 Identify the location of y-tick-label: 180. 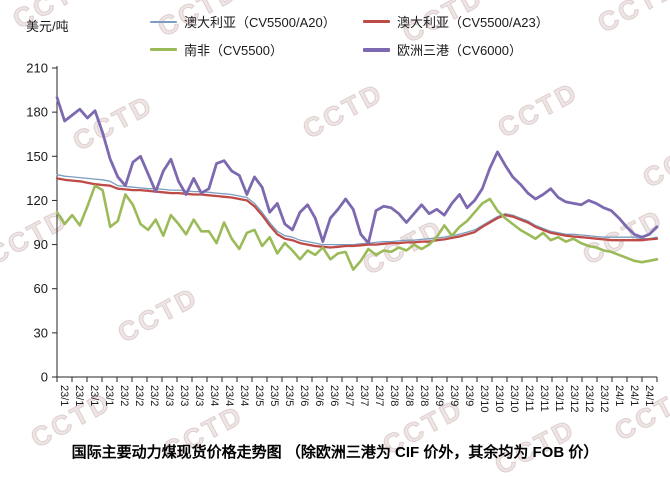
(37, 112).